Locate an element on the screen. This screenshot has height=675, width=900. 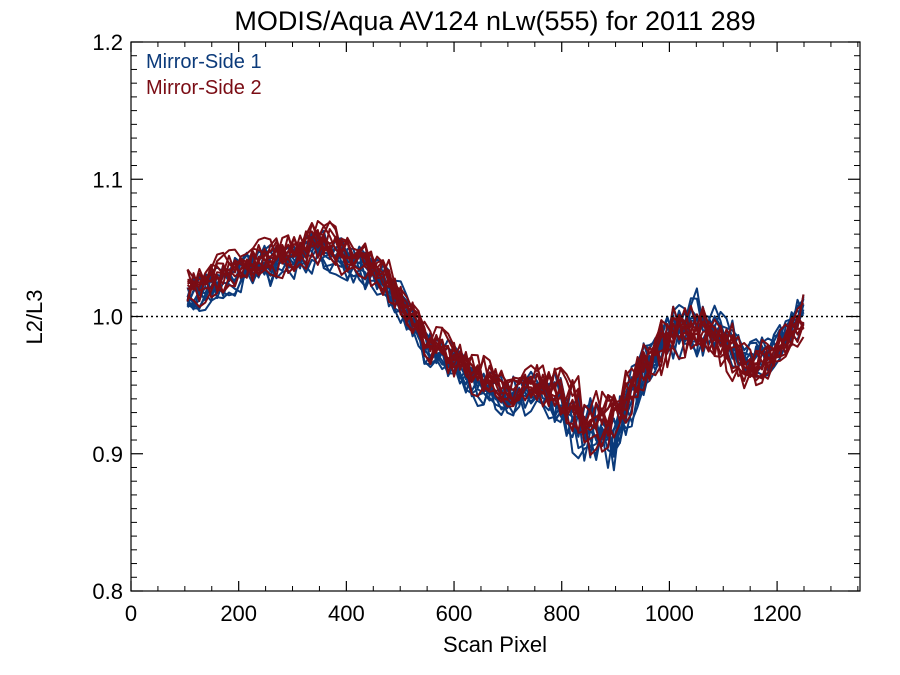
y-tick-label: 1.1 is located at coordinates (107, 179).